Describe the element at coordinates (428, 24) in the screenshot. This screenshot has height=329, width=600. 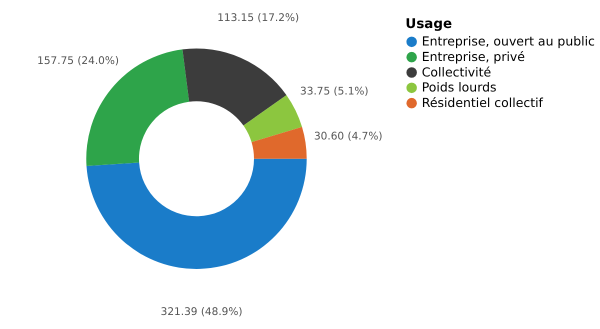
I see `legend-title: Usage` at that location.